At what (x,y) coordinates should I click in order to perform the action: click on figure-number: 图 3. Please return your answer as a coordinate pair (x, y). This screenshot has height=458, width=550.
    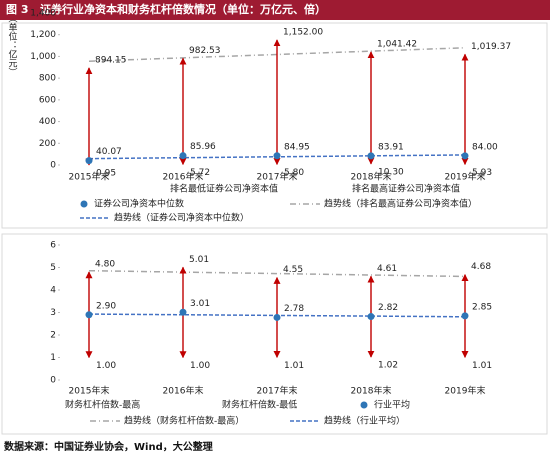
    Looking at the image, I should click on (17, 9).